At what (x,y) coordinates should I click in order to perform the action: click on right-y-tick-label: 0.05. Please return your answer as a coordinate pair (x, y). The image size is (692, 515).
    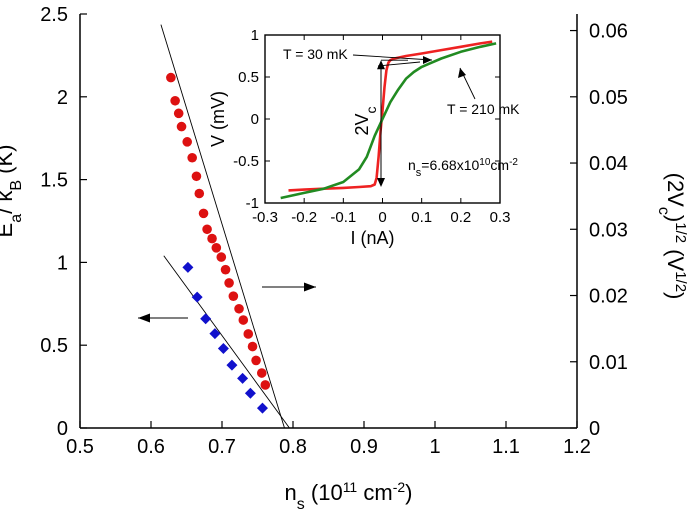
    Looking at the image, I should click on (608, 98).